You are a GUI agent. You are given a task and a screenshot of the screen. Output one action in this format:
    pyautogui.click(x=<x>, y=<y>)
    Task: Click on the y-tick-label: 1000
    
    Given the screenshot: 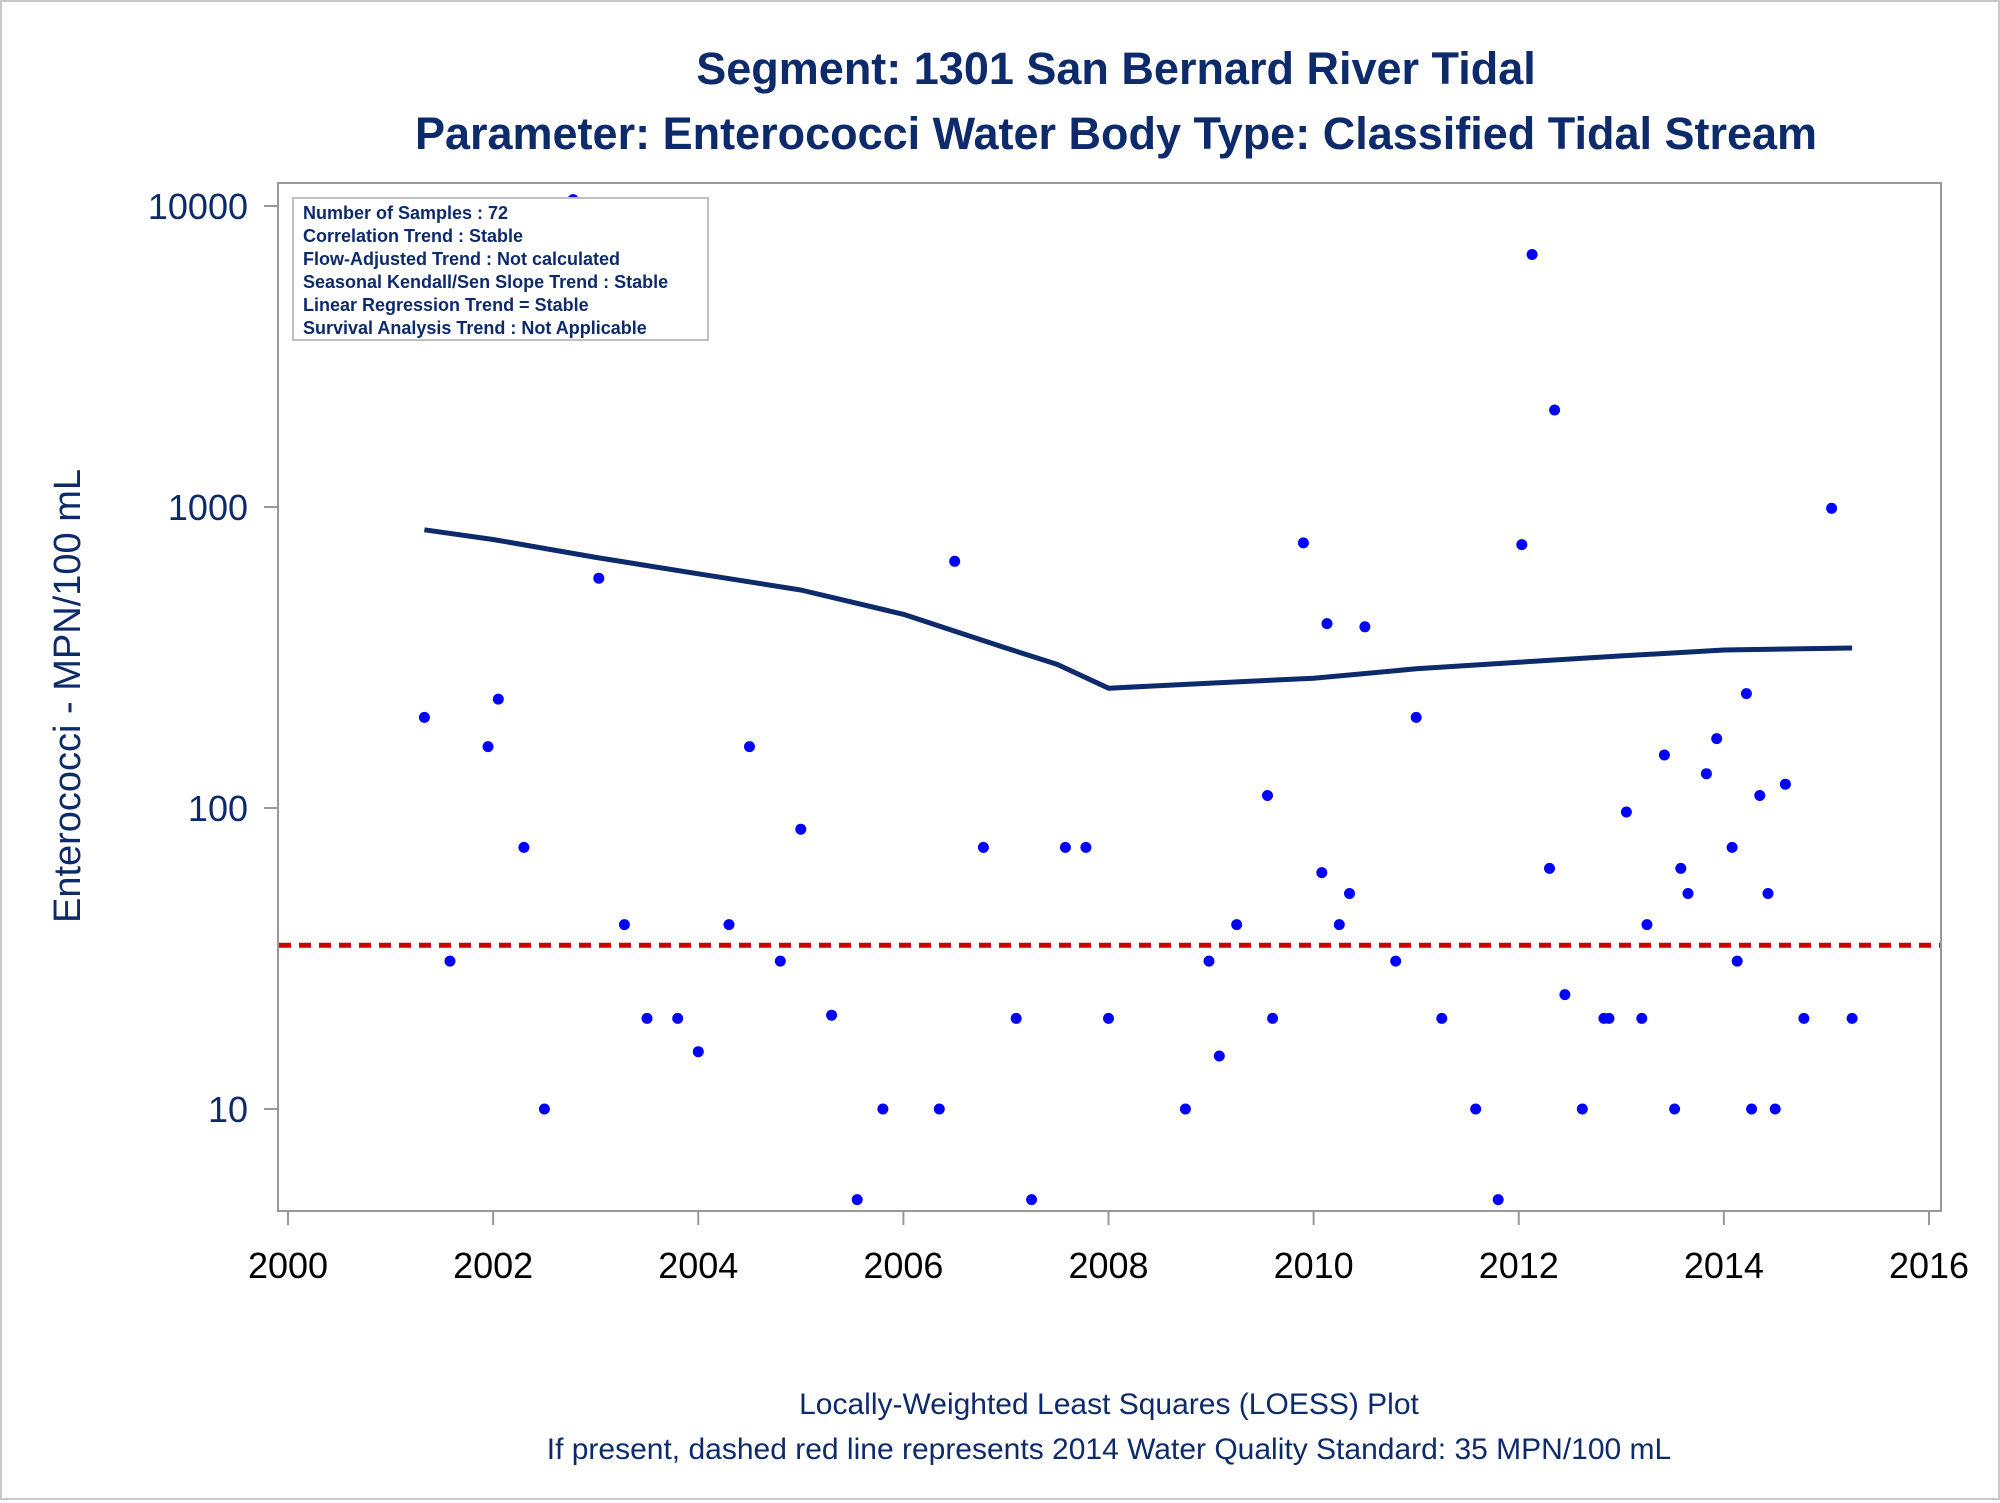 What is the action you would take?
    pyautogui.click(x=208, y=507)
    